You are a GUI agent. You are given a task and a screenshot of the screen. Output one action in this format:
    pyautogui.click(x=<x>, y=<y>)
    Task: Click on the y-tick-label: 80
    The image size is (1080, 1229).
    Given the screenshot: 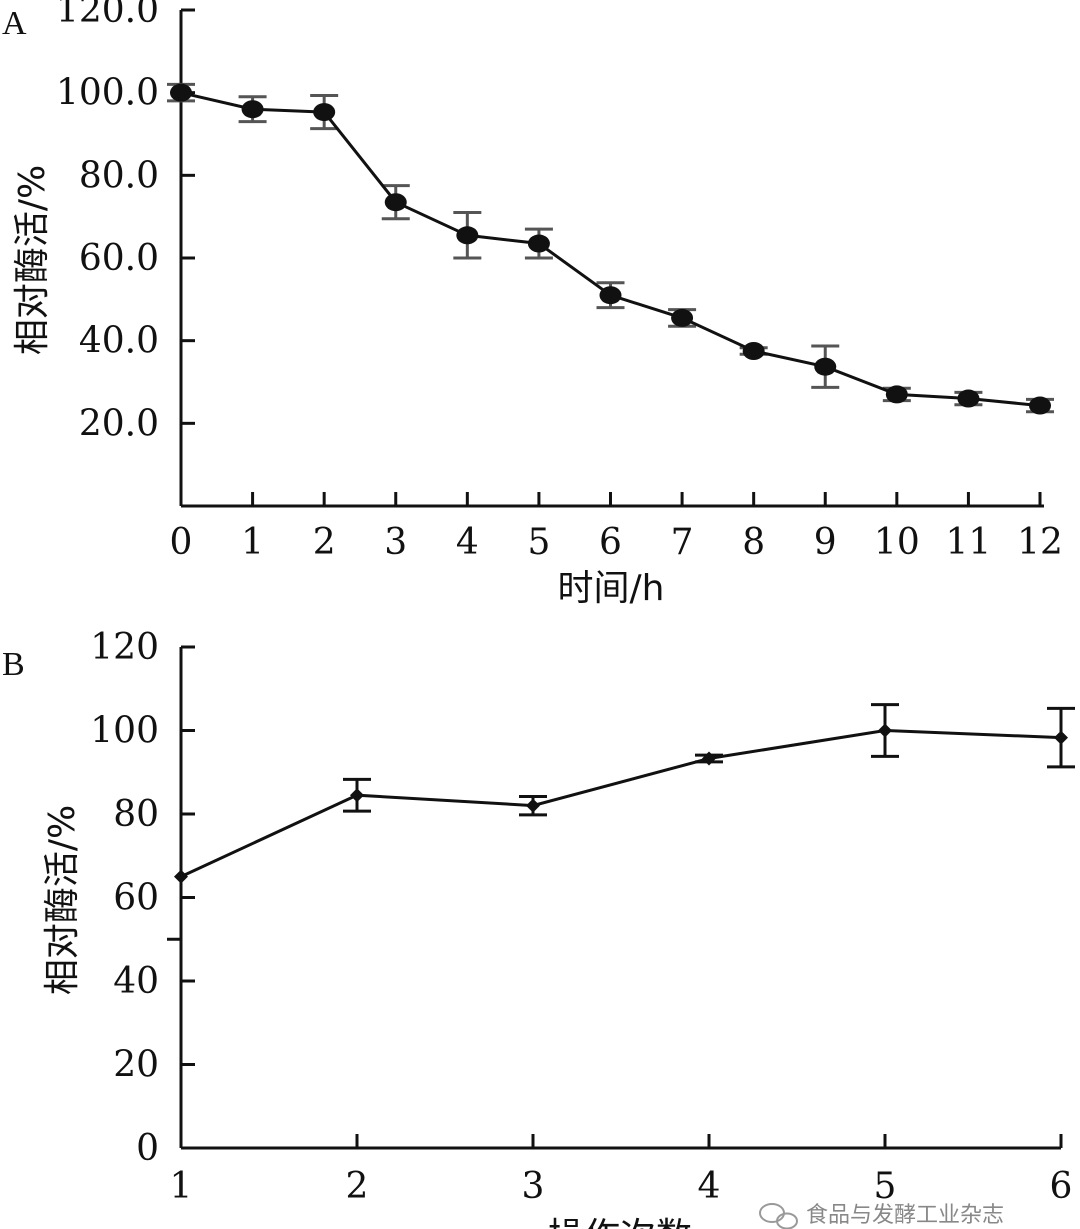 What is the action you would take?
    pyautogui.click(x=136, y=814)
    